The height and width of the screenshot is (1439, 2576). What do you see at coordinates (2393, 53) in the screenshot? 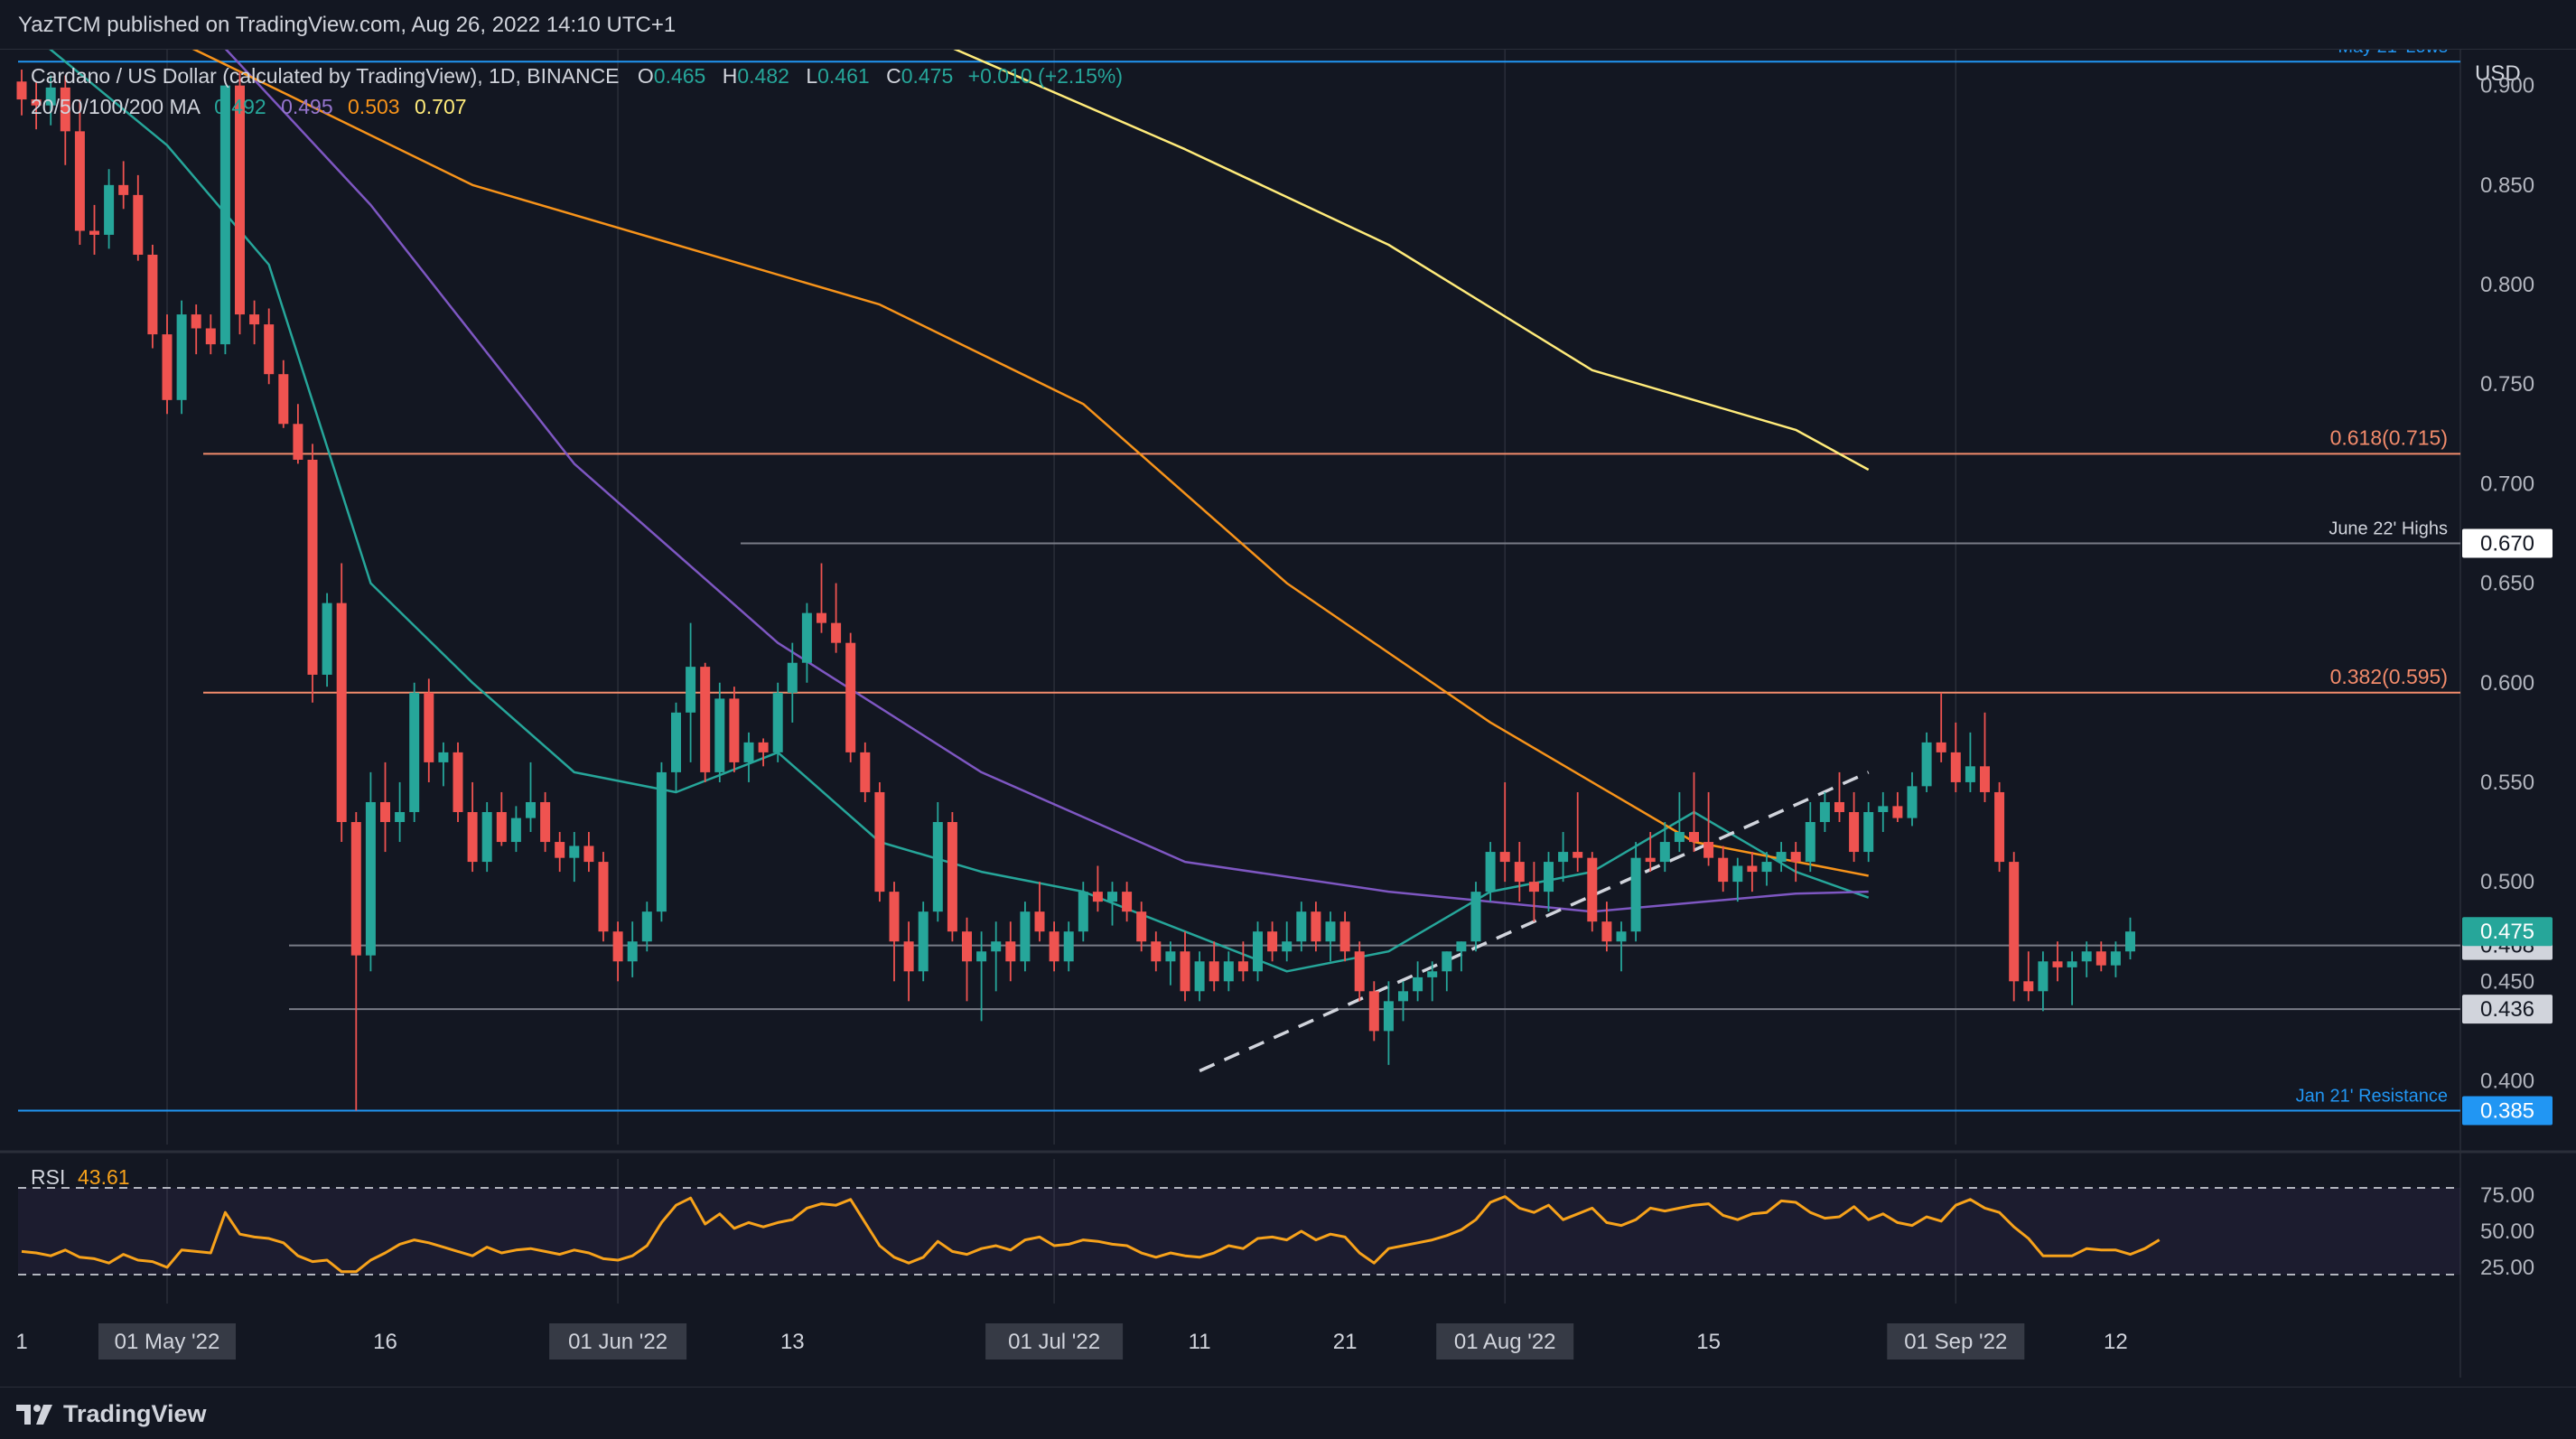
I see `level-label: May 21' Lows` at bounding box center [2393, 53].